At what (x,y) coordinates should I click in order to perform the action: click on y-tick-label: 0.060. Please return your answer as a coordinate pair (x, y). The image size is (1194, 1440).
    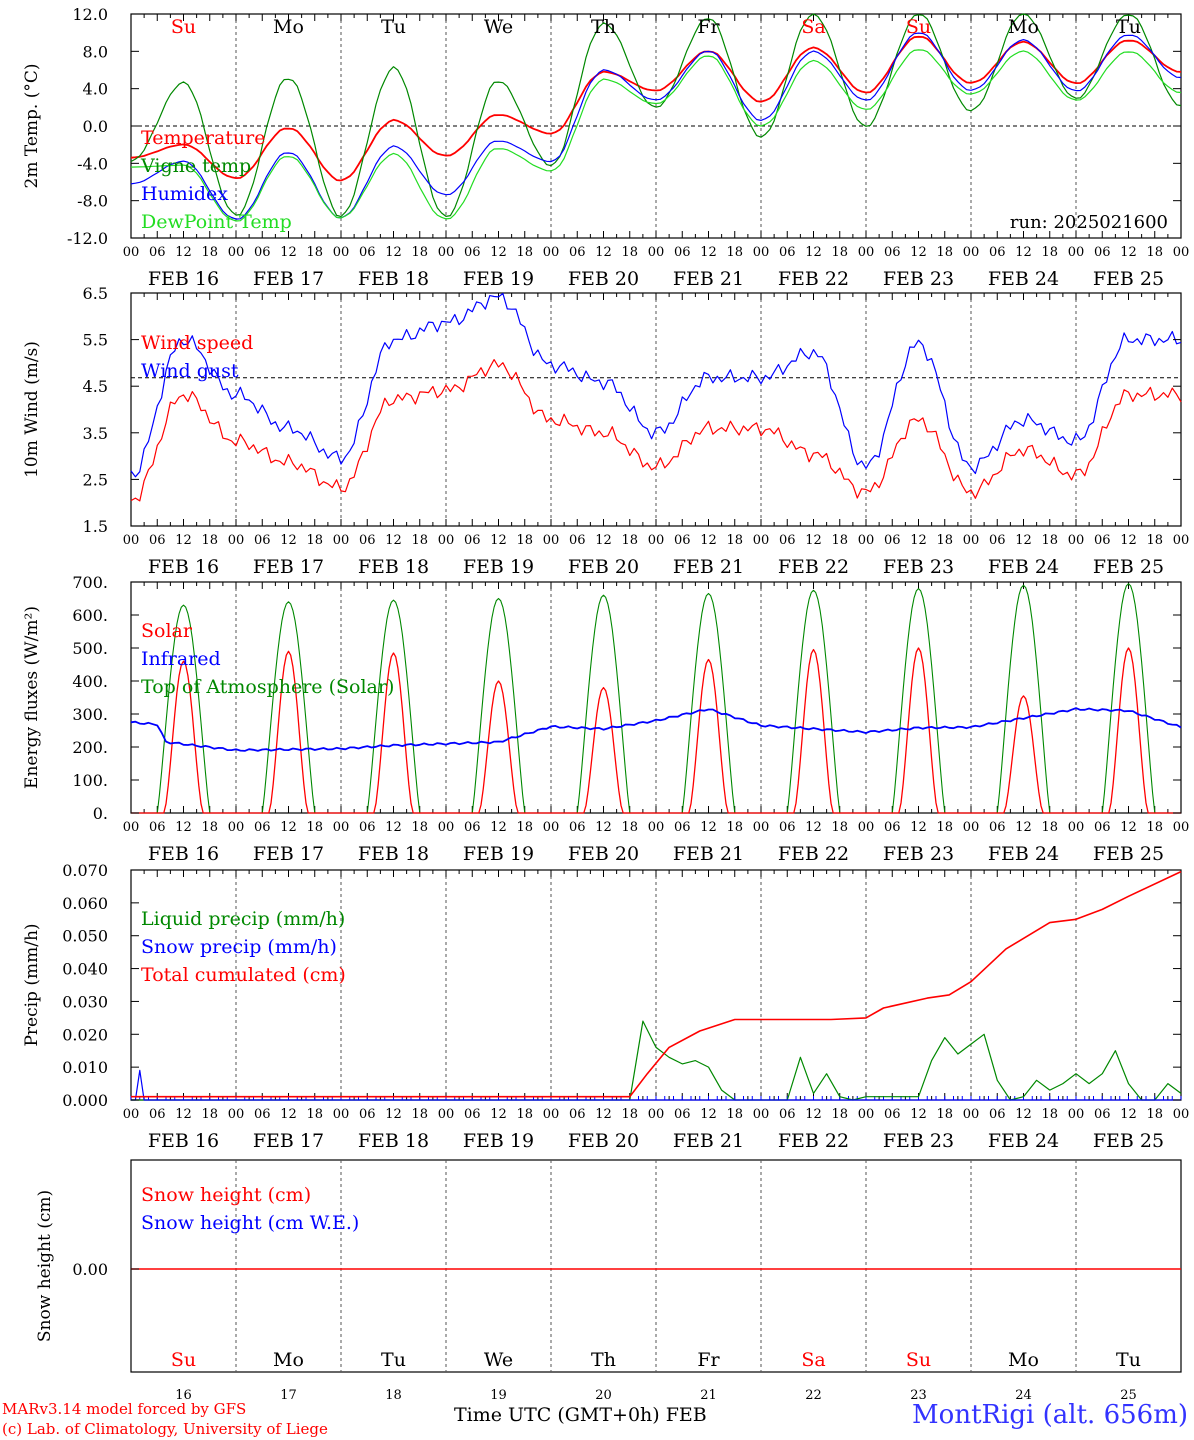
    Looking at the image, I should click on (85, 903).